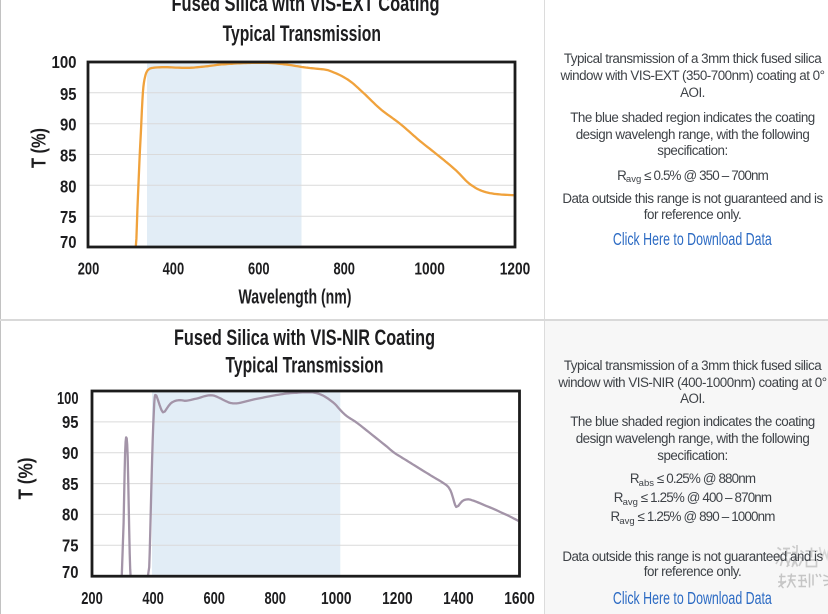 This screenshot has height=614, width=828. I want to click on svg-text: 1400, so click(458, 598).